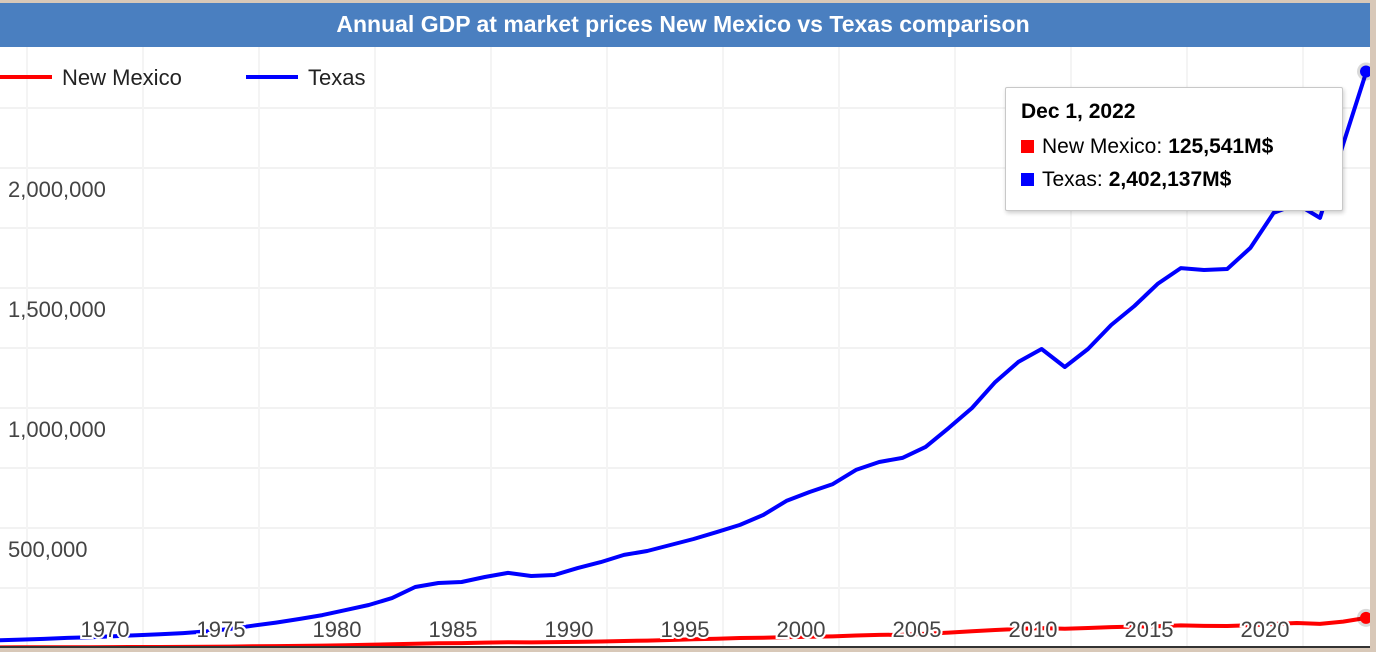 The height and width of the screenshot is (652, 1376). Describe the element at coordinates (57, 369) in the screenshot. I see `y-axis-labels: 500,000 1,000,000 1,500,000 2,000,000` at that location.